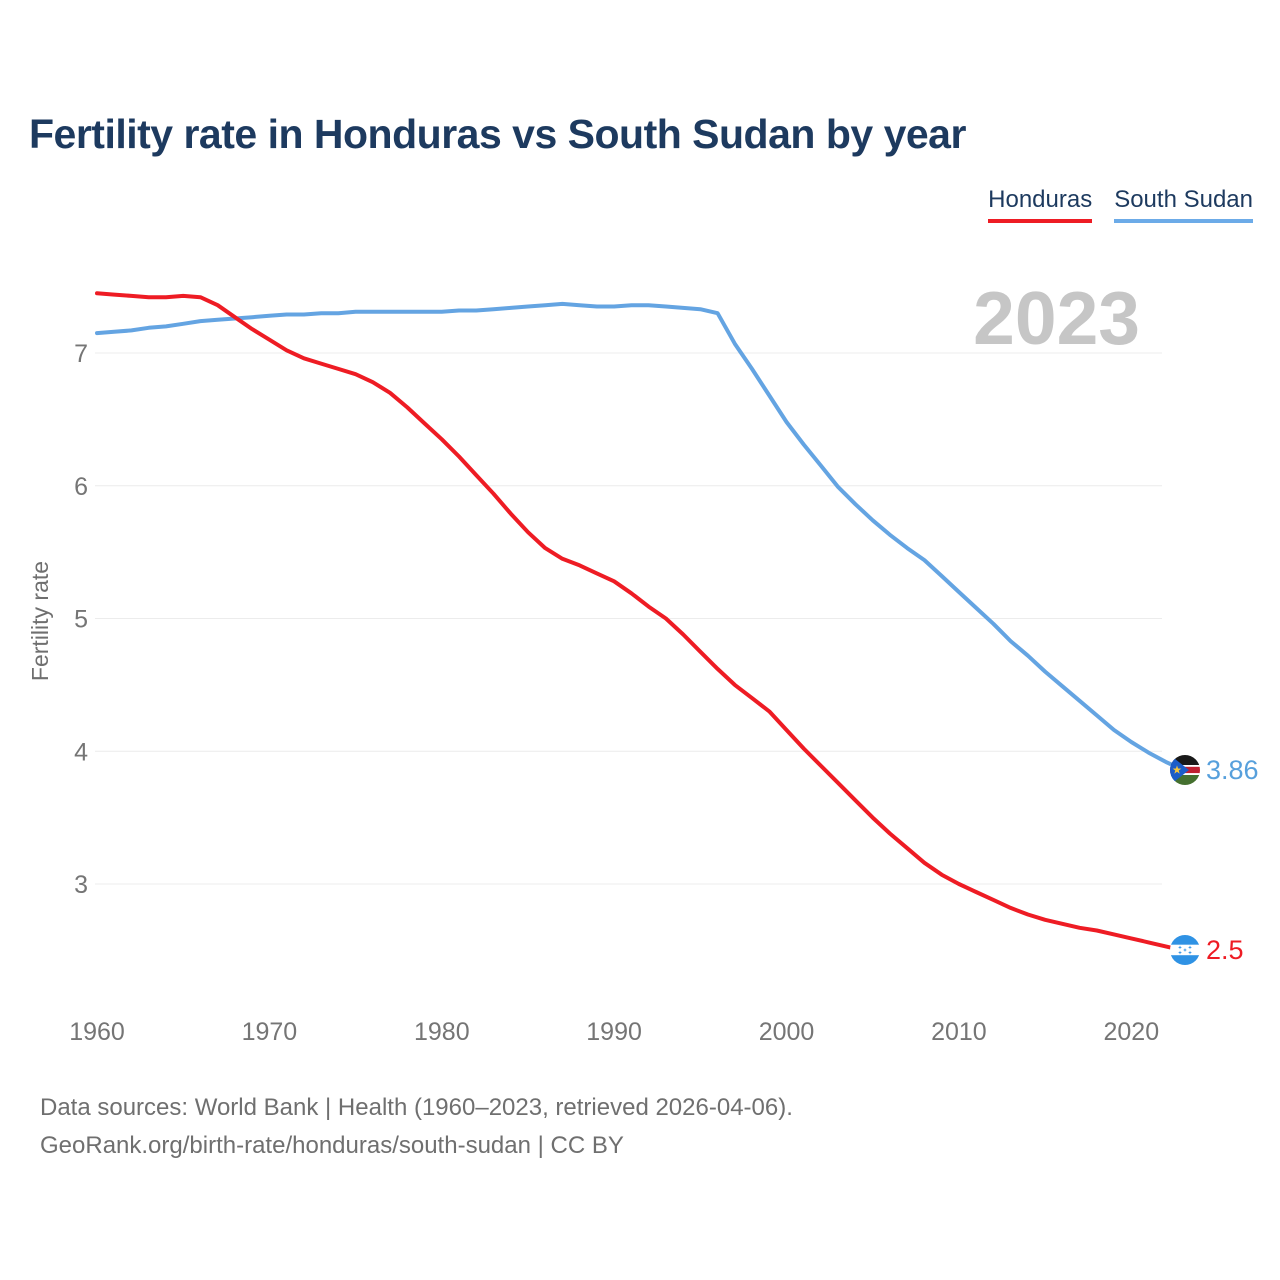 This screenshot has height=1280, width=1280. Describe the element at coordinates (81, 354) in the screenshot. I see `y-tick-label-7: 7` at that location.